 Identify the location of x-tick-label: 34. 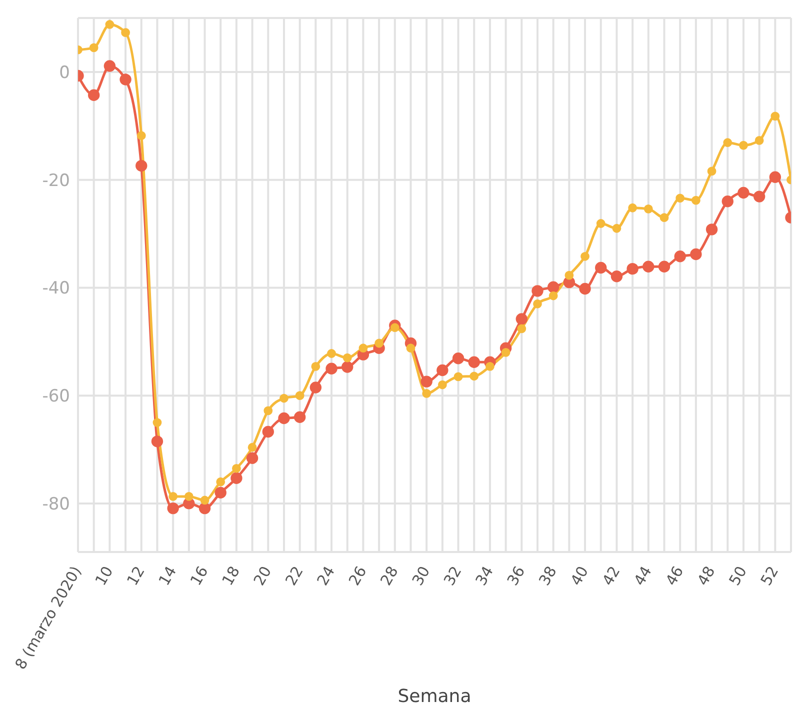
(484, 576).